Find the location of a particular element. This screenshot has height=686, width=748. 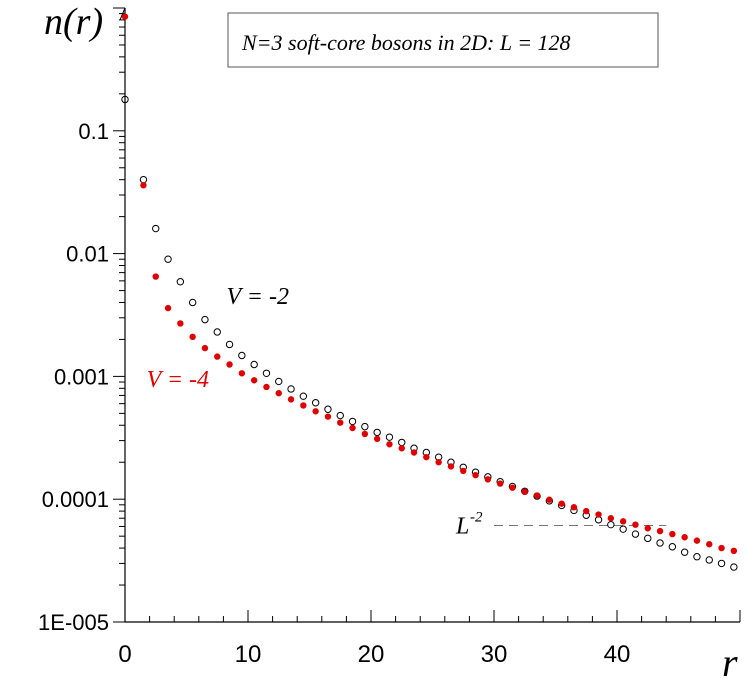

series-label: V = -2 is located at coordinates (258, 297).